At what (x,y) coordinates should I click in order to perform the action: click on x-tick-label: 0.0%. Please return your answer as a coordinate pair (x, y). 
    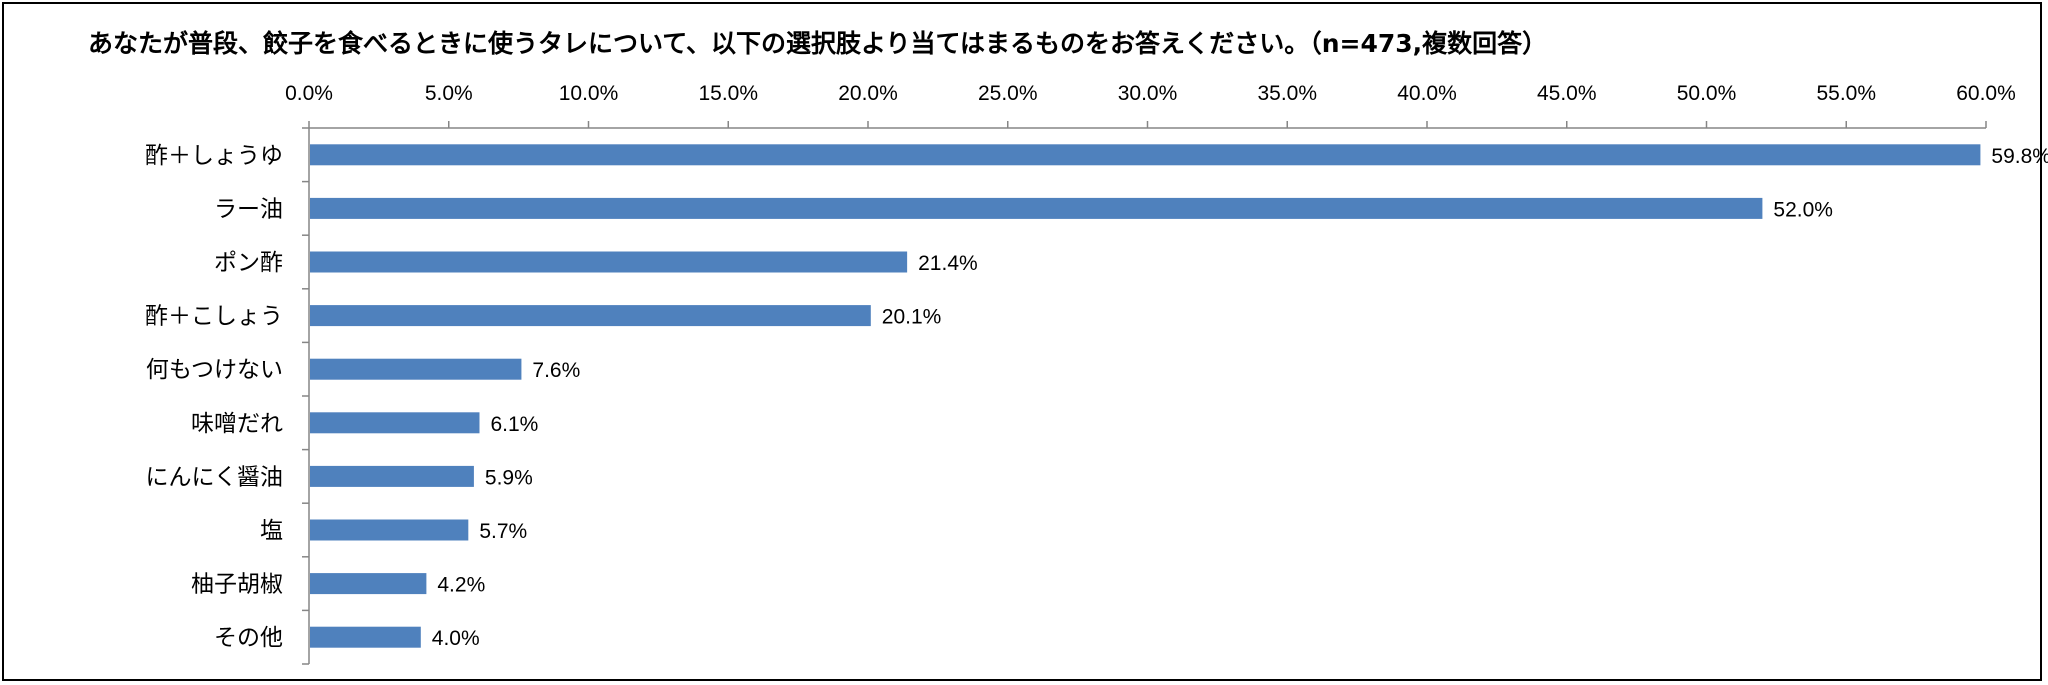
    Looking at the image, I should click on (309, 93).